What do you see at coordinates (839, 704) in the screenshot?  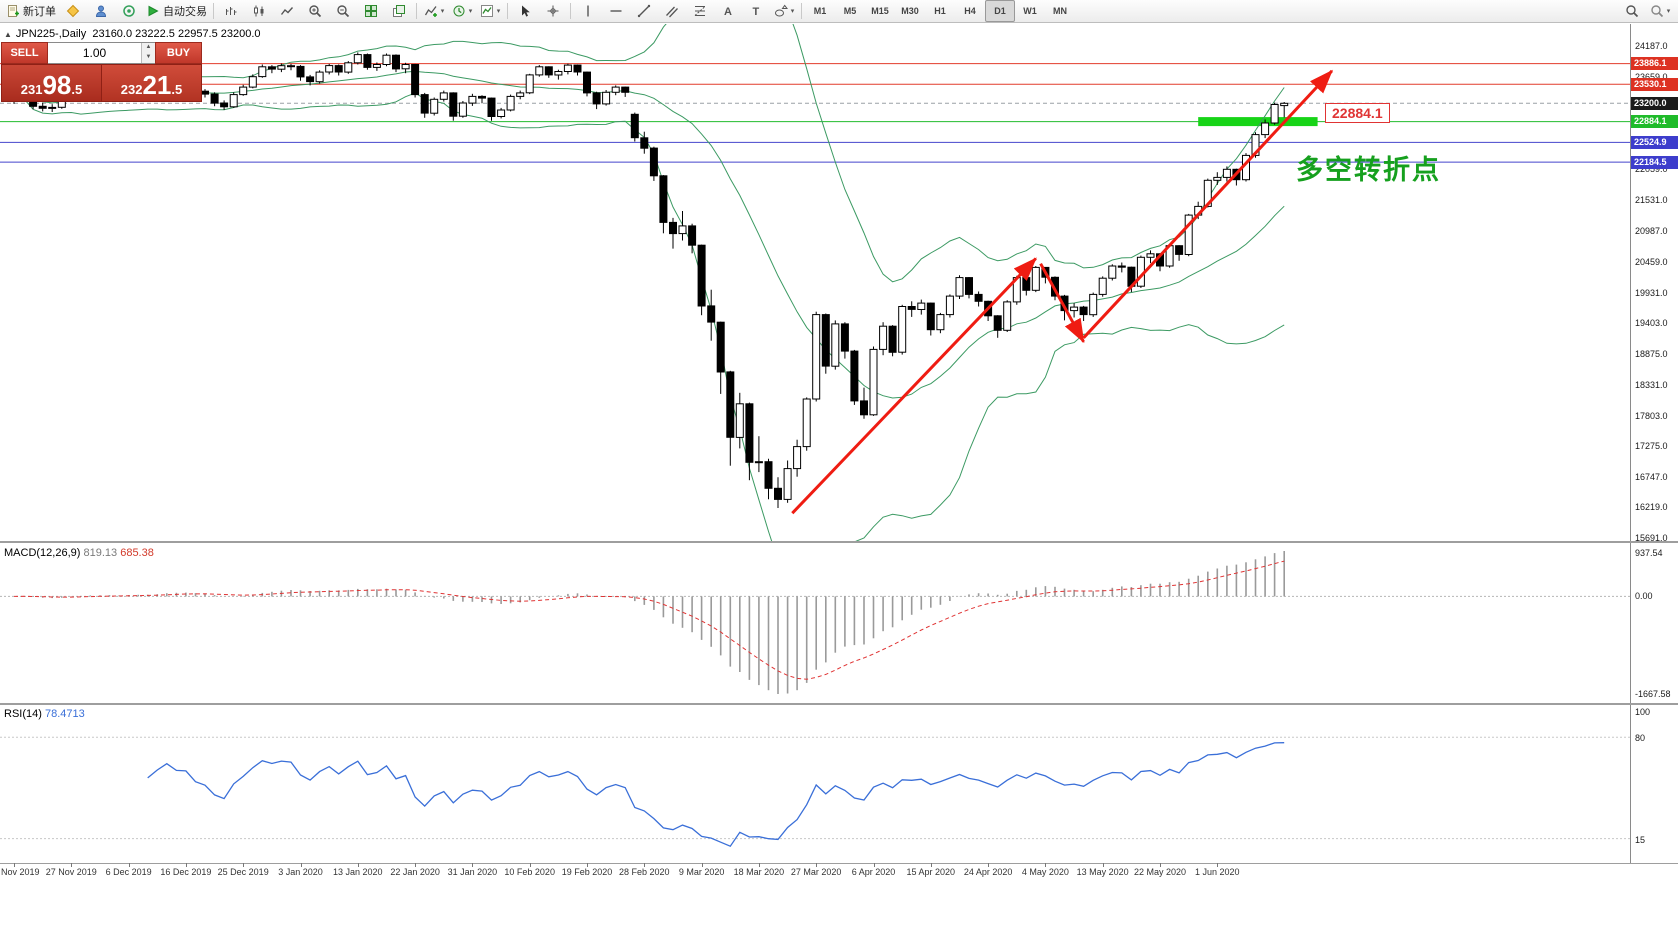 I see `panel-divider-rsi` at bounding box center [839, 704].